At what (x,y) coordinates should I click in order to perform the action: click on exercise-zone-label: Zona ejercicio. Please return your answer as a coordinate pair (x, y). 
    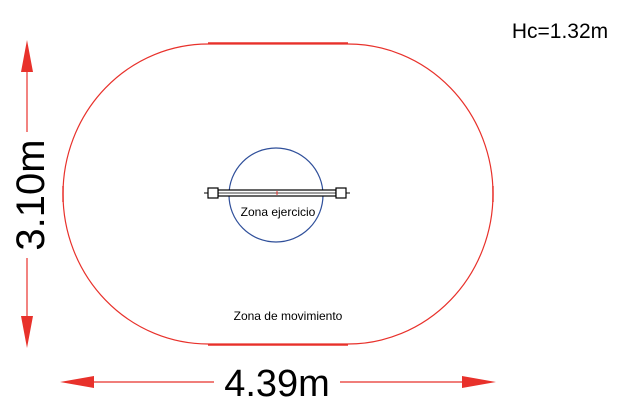
    Looking at the image, I should click on (278, 212).